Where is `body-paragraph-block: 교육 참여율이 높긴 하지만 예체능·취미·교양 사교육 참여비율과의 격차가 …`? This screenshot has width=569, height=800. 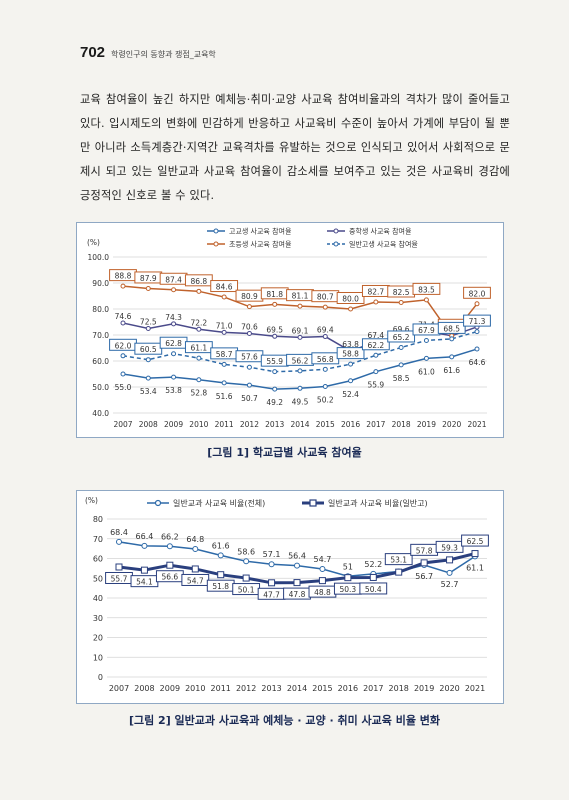 body-paragraph-block: 교육 참여율이 높긴 하지만 예체능·취미·교양 사교육 참여비율과의 격차가 … is located at coordinates (295, 148).